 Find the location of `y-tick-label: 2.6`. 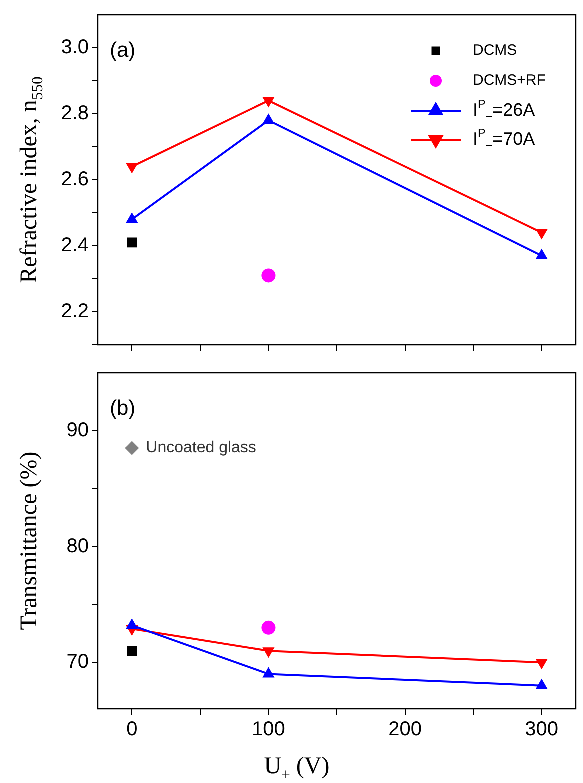

y-tick-label: 2.6 is located at coordinates (75, 179).